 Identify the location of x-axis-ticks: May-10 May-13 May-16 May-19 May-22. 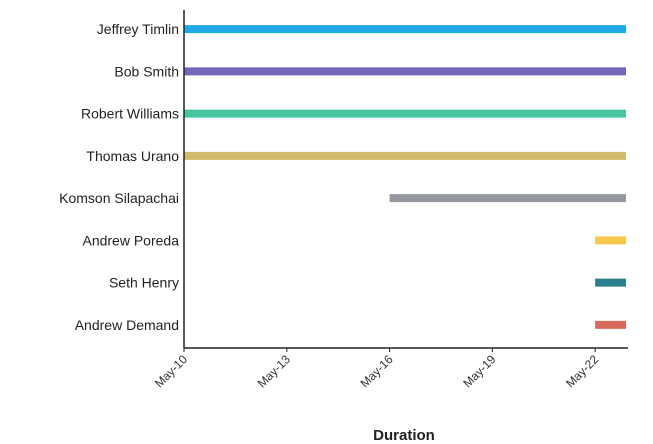
(377, 369).